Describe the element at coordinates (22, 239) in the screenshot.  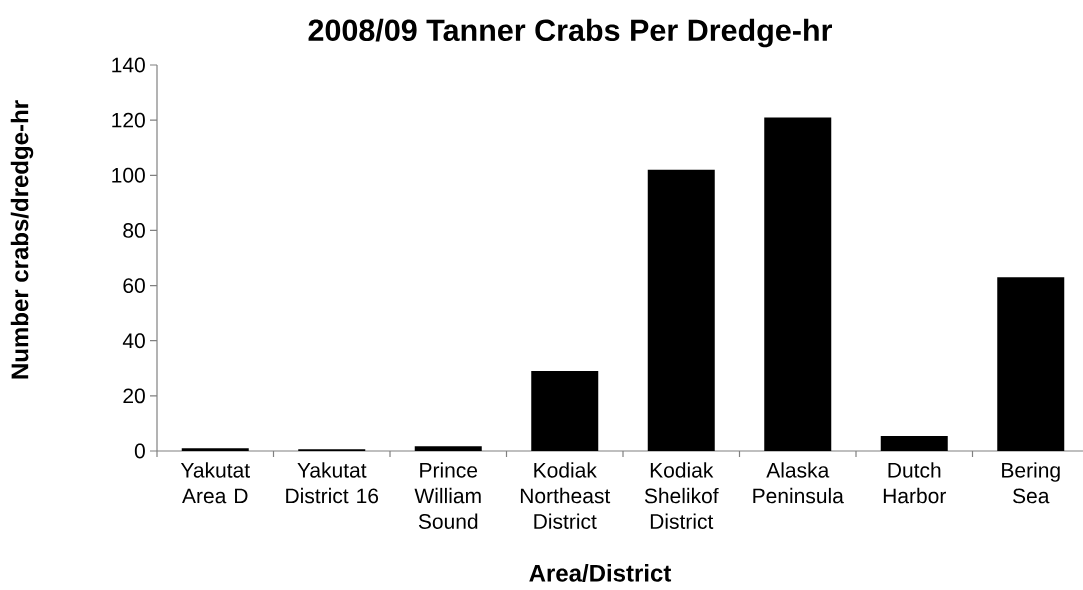
I see `y-axis-title: Number crabs/dredge-hr` at that location.